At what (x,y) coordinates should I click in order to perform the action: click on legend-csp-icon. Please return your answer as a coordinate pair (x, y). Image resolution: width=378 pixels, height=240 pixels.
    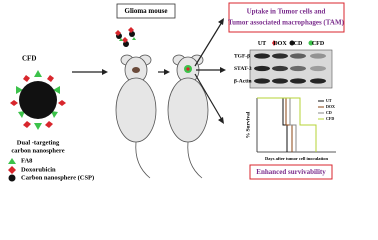
    Looking at the image, I should click on (12, 178).